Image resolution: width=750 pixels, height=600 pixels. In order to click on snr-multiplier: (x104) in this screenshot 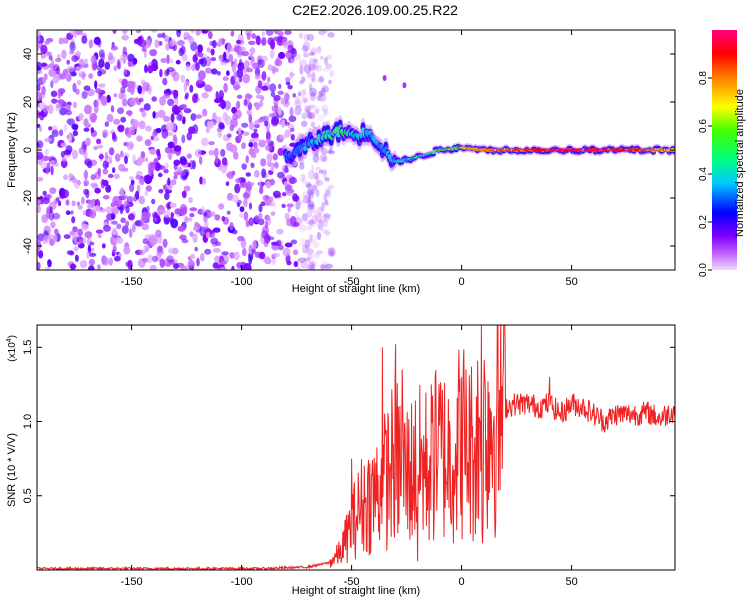, I will do `click(12, 348)`.